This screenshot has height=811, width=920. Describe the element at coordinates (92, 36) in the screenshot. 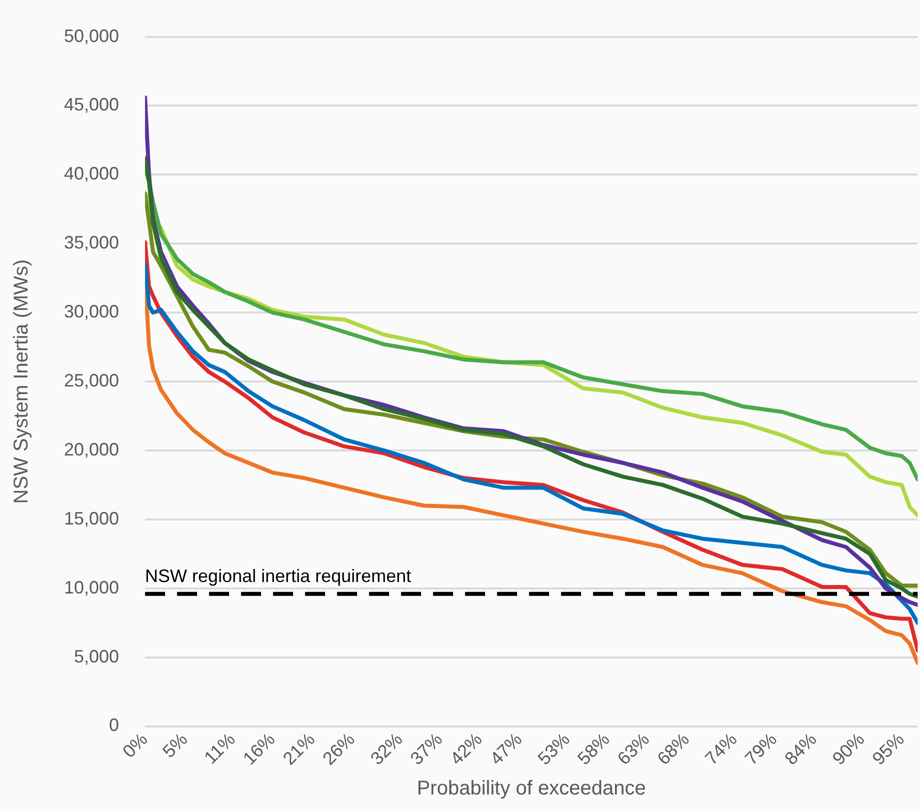

I see `y-tick-label: 50,000` at that location.